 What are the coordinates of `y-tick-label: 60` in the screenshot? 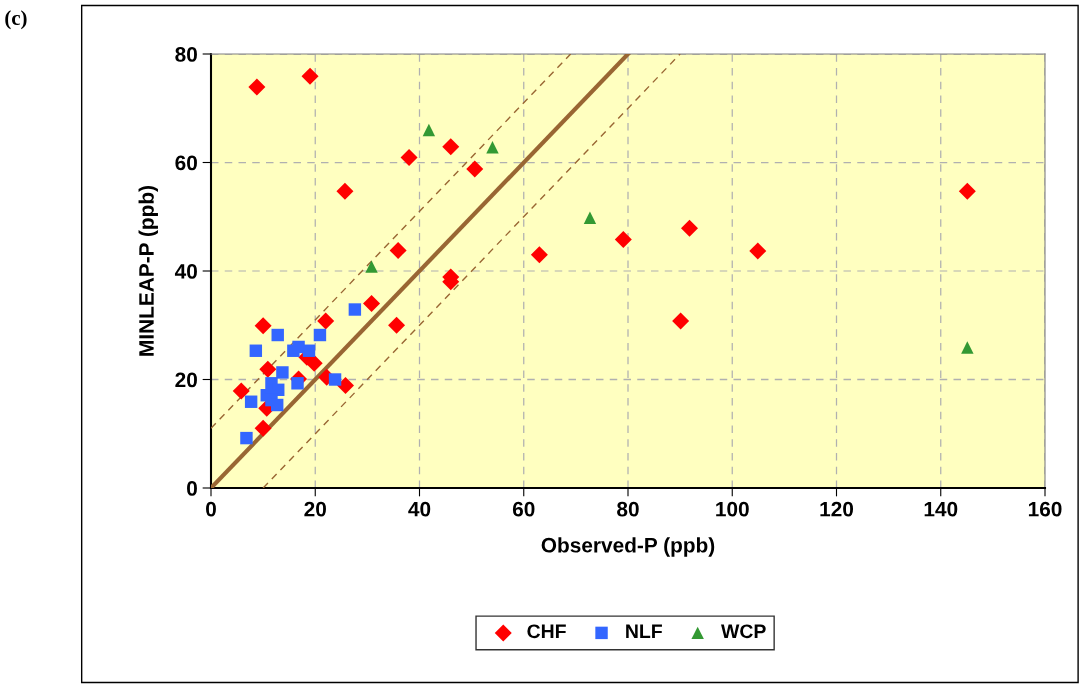 It's located at (186, 163).